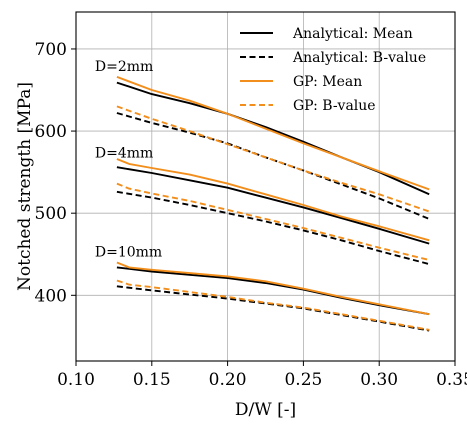 This screenshot has height=425, width=467. Describe the element at coordinates (265, 410) in the screenshot. I see `x-axis-label: D/W [-]` at that location.